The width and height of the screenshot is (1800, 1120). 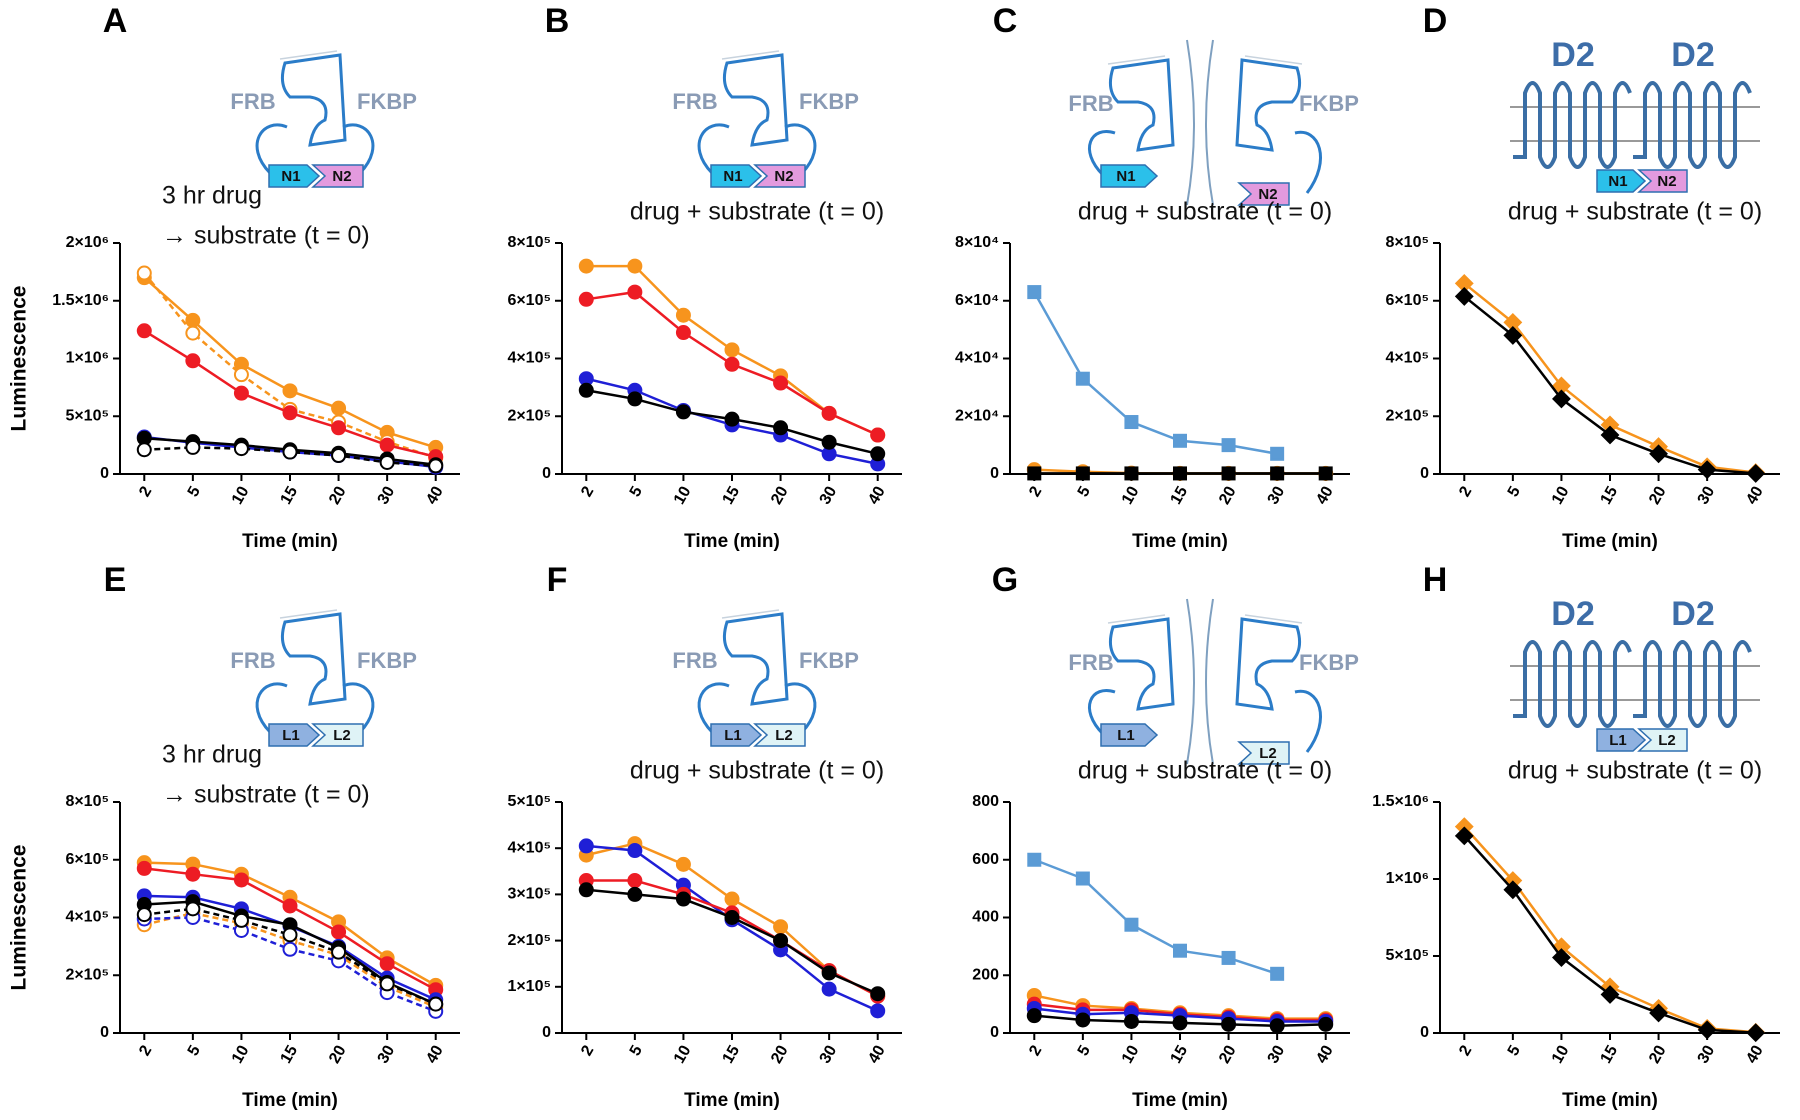 What do you see at coordinates (1561, 496) in the screenshot?
I see `x-tick-label: 10` at bounding box center [1561, 496].